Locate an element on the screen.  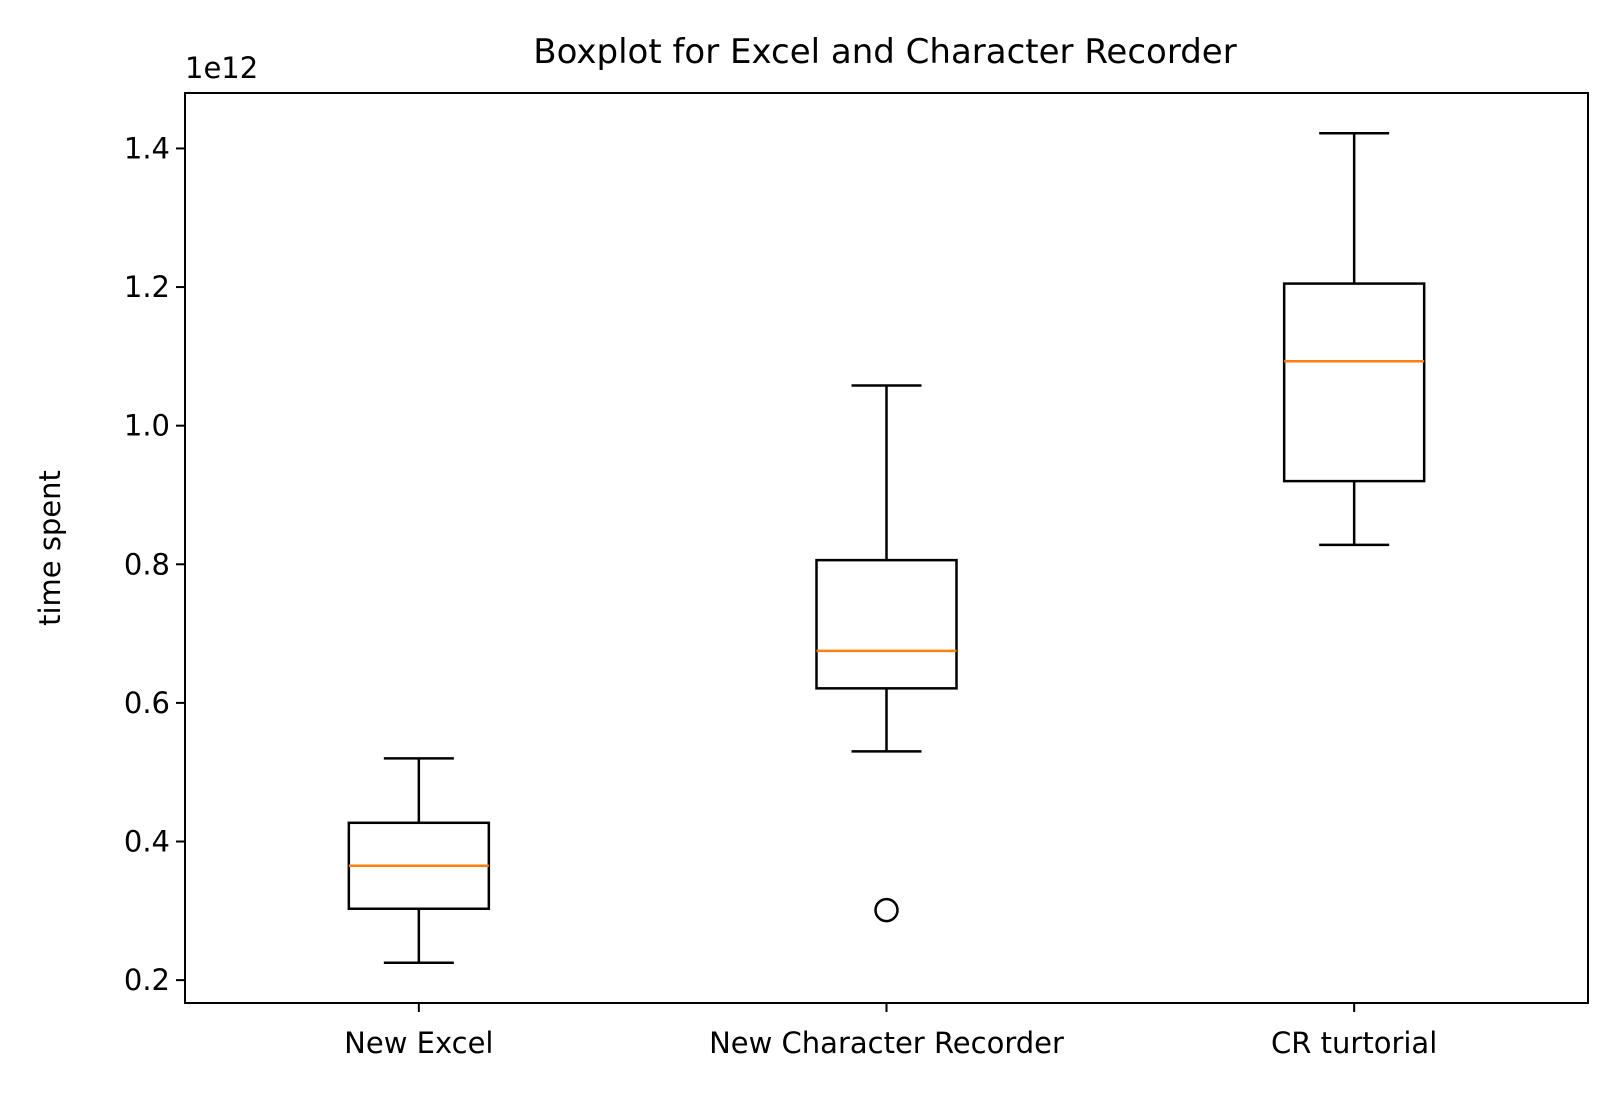
x-tick-label: CR turtorial is located at coordinates (1354, 1043).